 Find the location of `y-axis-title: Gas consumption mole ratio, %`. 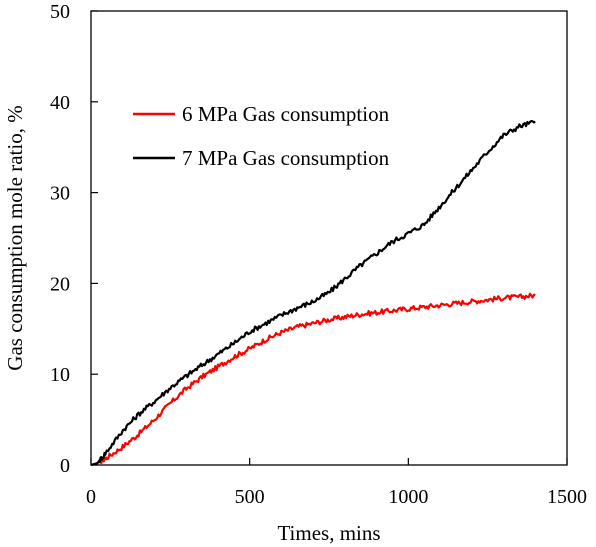

y-axis-title: Gas consumption mole ratio, % is located at coordinates (15, 237).